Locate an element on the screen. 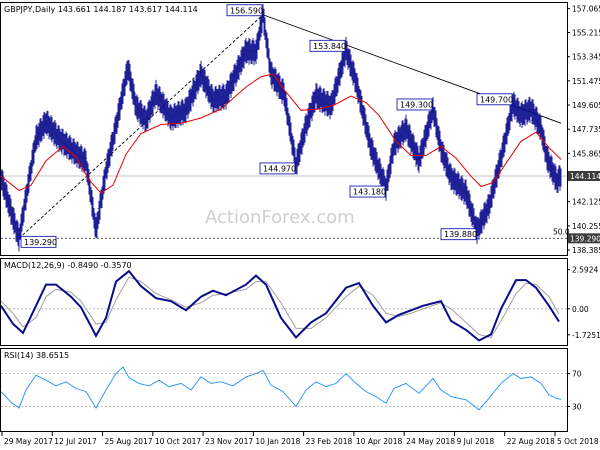  macd-tick-label: -1.7251 is located at coordinates (586, 335).